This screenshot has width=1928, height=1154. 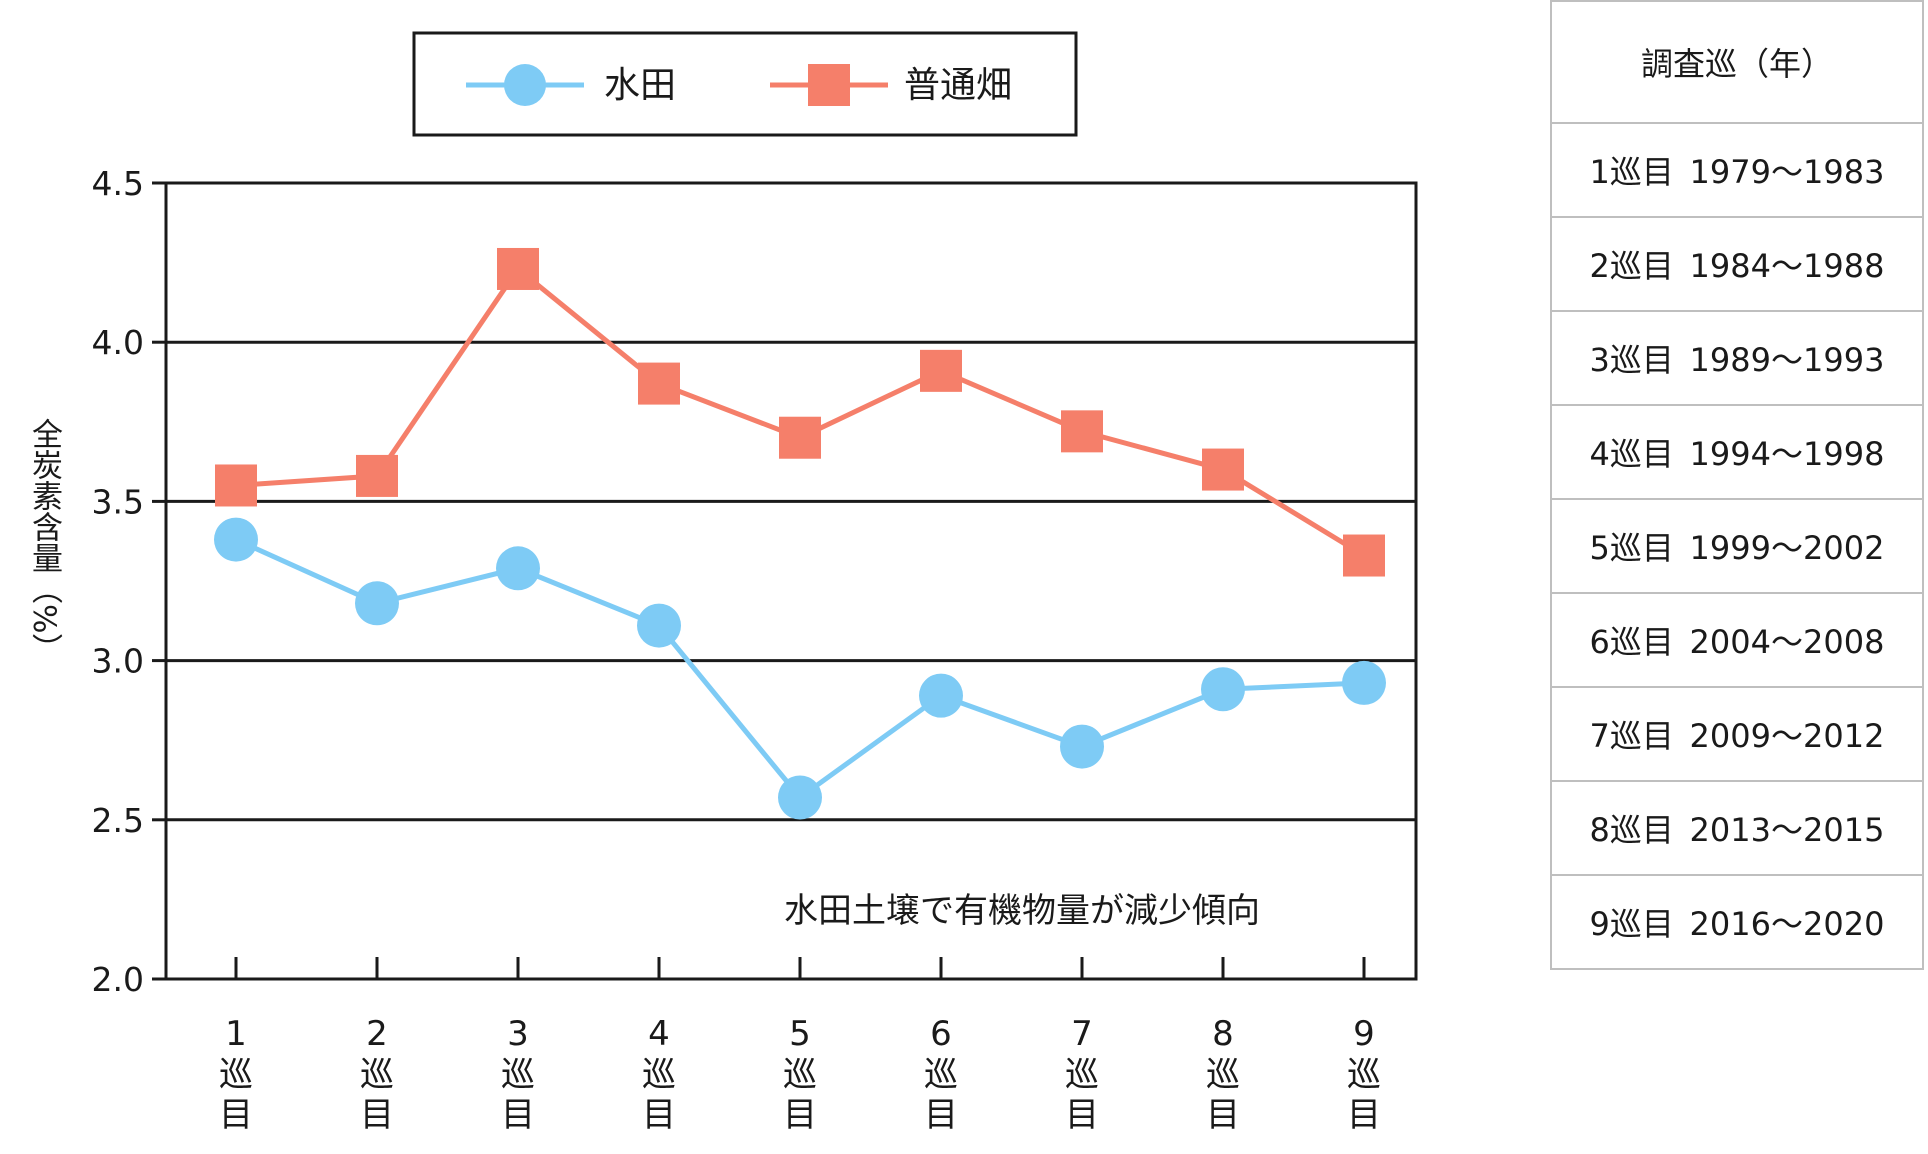 What do you see at coordinates (377, 1034) in the screenshot?
I see `x-tick-label-number: 2` at bounding box center [377, 1034].